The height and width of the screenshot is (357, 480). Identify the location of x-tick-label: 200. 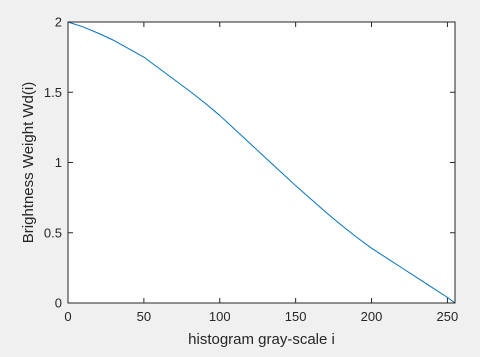
(372, 316).